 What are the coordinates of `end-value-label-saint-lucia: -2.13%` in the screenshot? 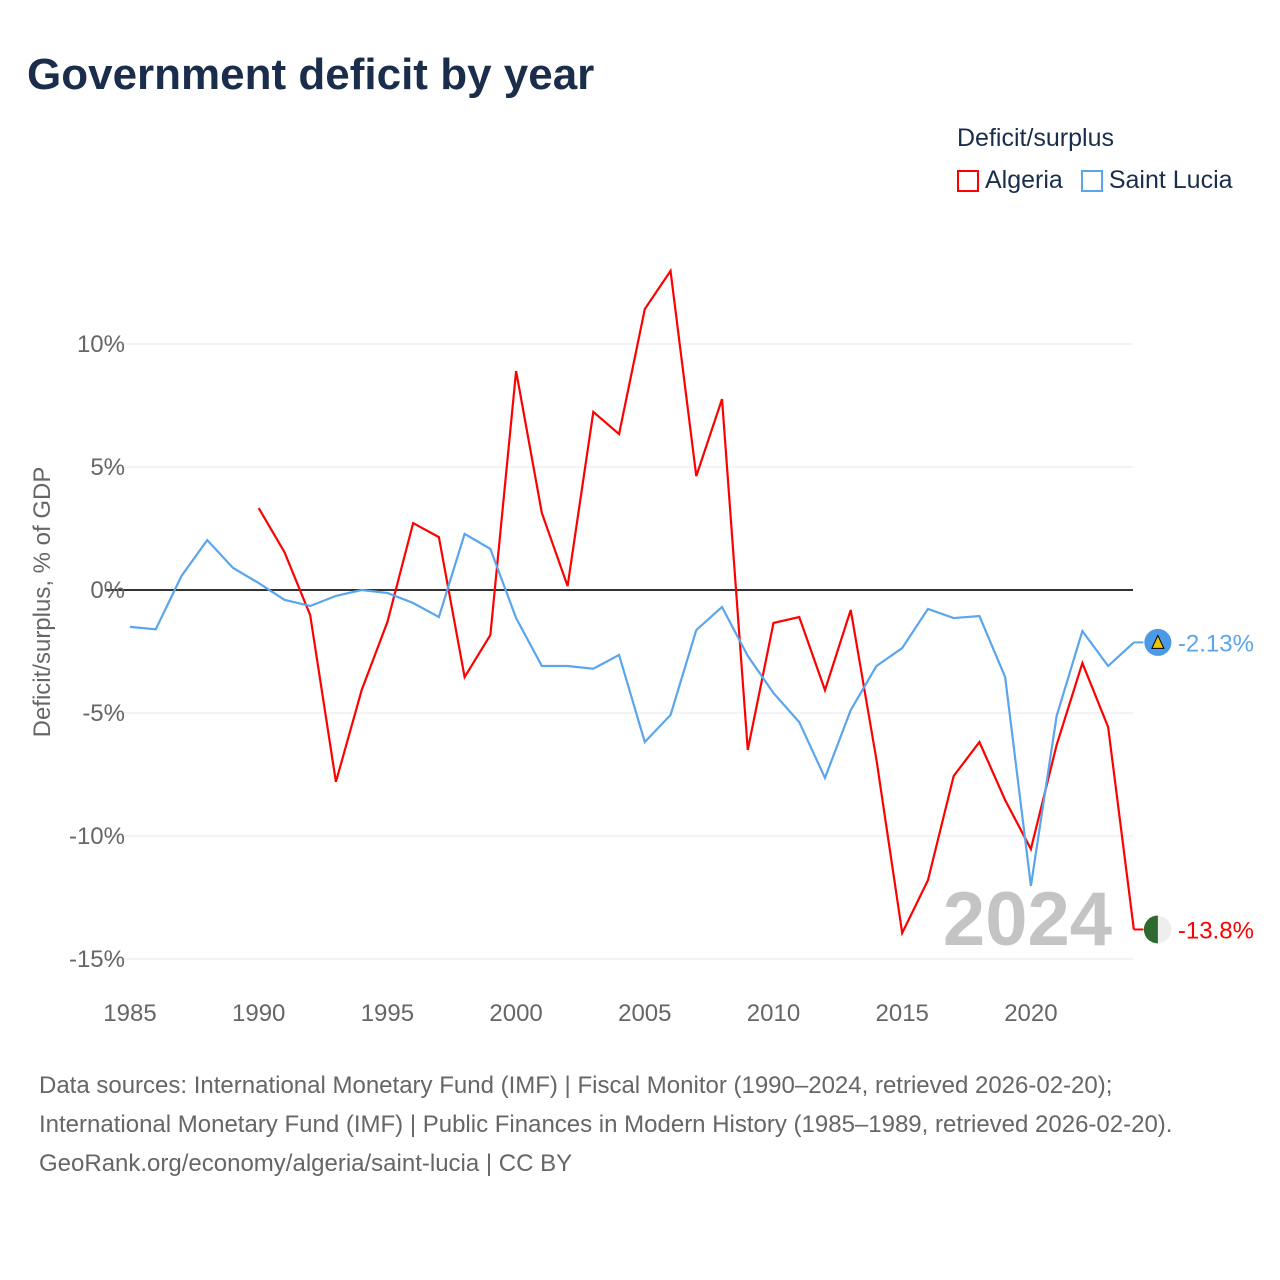 It's located at (1216, 643).